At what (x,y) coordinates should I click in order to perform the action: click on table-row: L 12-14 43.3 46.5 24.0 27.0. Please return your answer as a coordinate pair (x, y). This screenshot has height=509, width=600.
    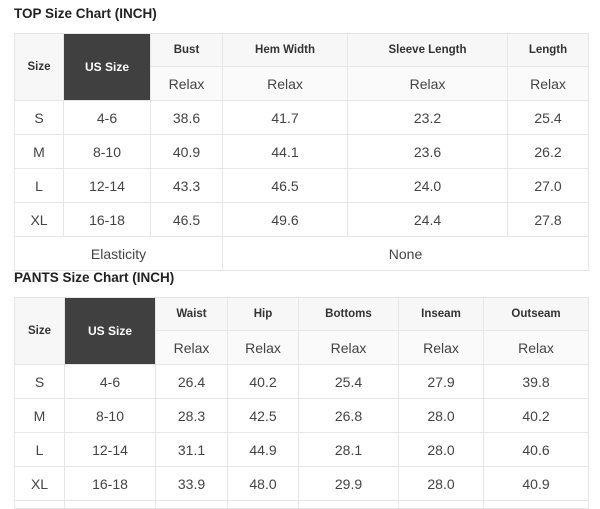
    Looking at the image, I should click on (301, 185).